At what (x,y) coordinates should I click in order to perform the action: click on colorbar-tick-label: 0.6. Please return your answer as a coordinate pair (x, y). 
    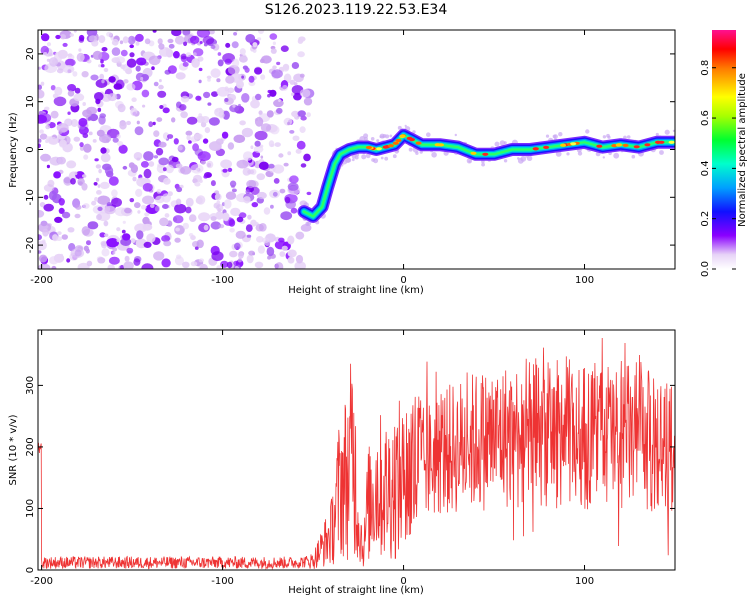
    Looking at the image, I should click on (705, 118).